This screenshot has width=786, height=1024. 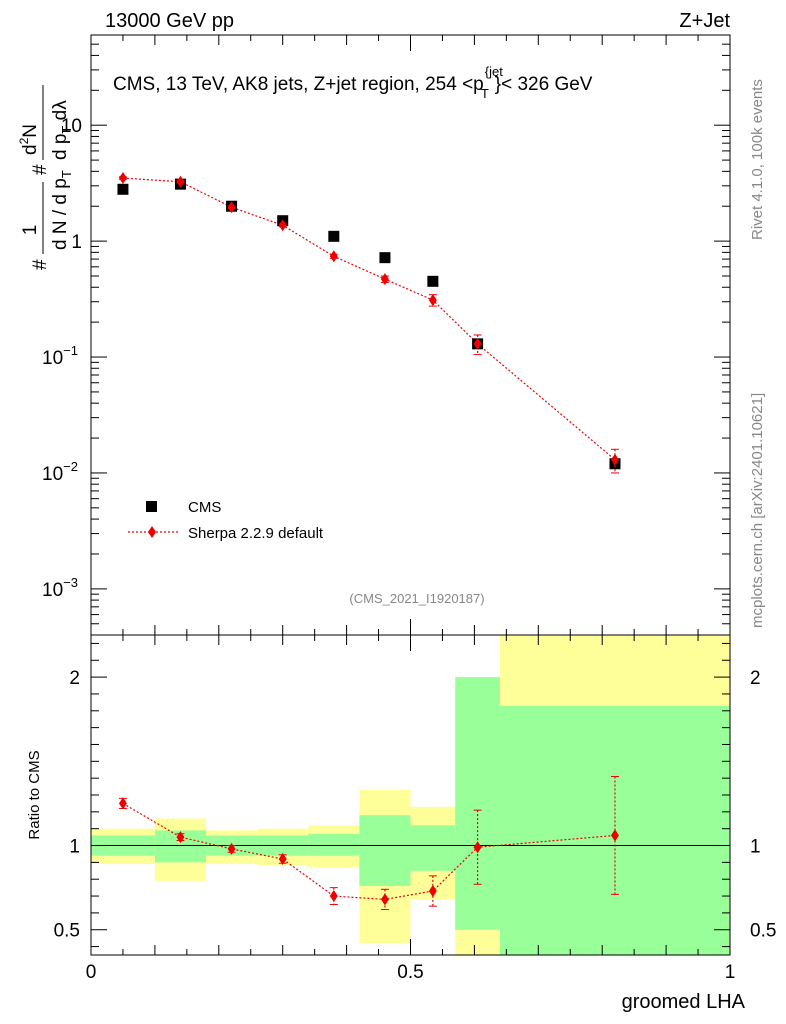 What do you see at coordinates (704, 21) in the screenshot?
I see `header-right: Z+Jet` at bounding box center [704, 21].